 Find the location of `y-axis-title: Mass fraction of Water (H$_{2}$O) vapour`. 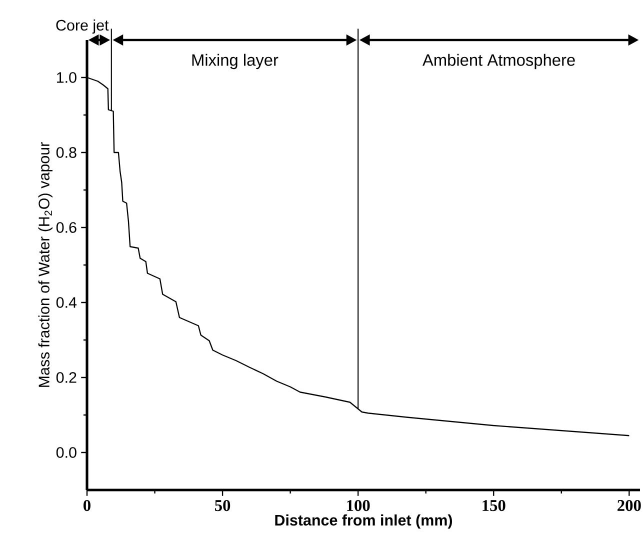

y-axis-title: Mass fraction of Water (H$_{2}$O) vapour is located at coordinates (45, 264).